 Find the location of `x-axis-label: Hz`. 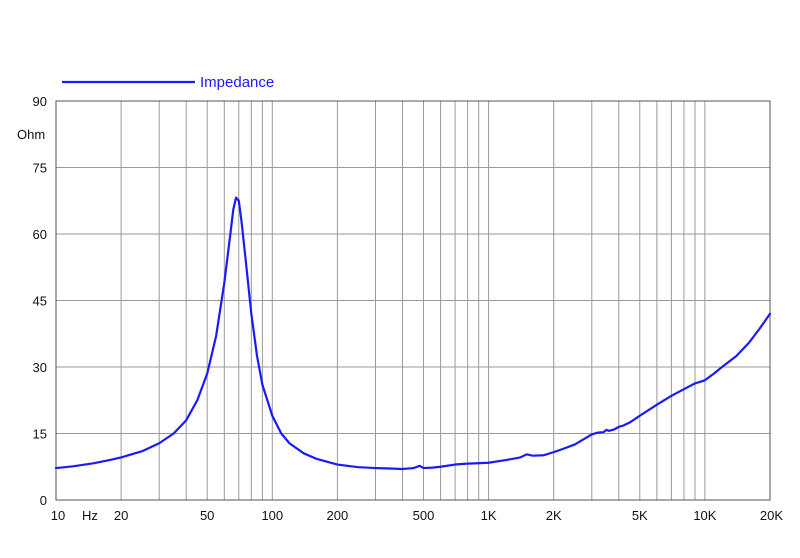

x-axis-label: Hz is located at coordinates (90, 515).